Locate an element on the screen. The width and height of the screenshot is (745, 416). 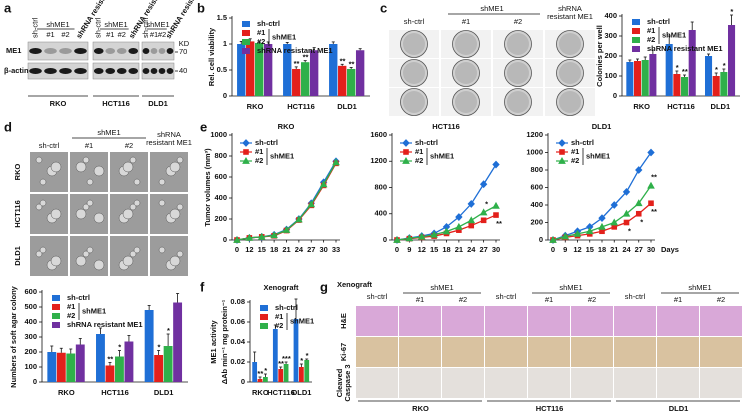
y-tick-label: 300 is located at coordinates (610, 35).